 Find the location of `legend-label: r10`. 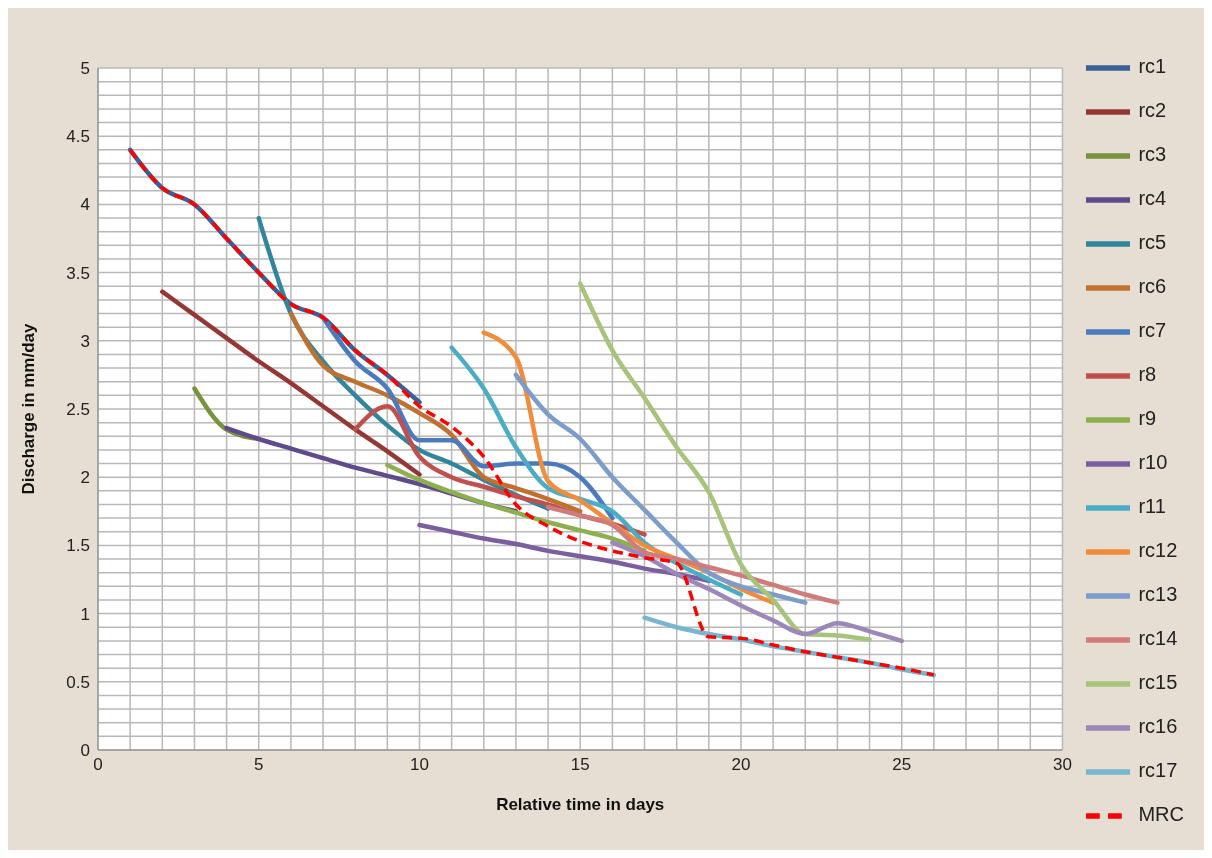

legend-label: r10 is located at coordinates (1153, 462).